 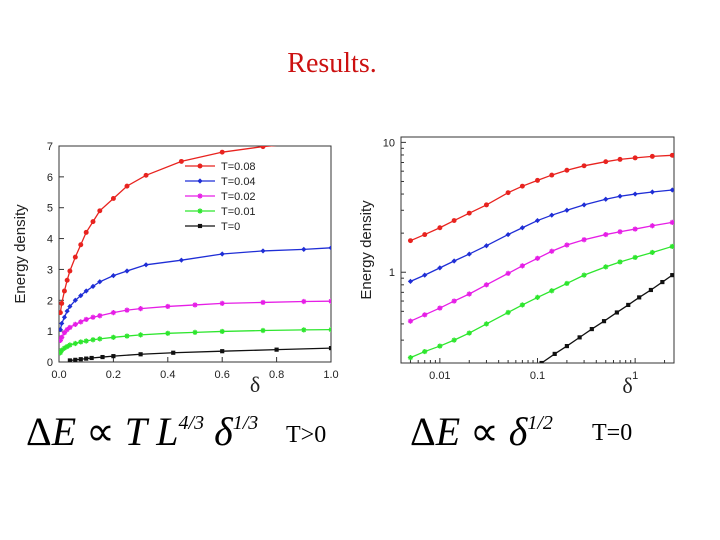 What do you see at coordinates (20, 254) in the screenshot?
I see `y-axis-label: Energy density` at bounding box center [20, 254].